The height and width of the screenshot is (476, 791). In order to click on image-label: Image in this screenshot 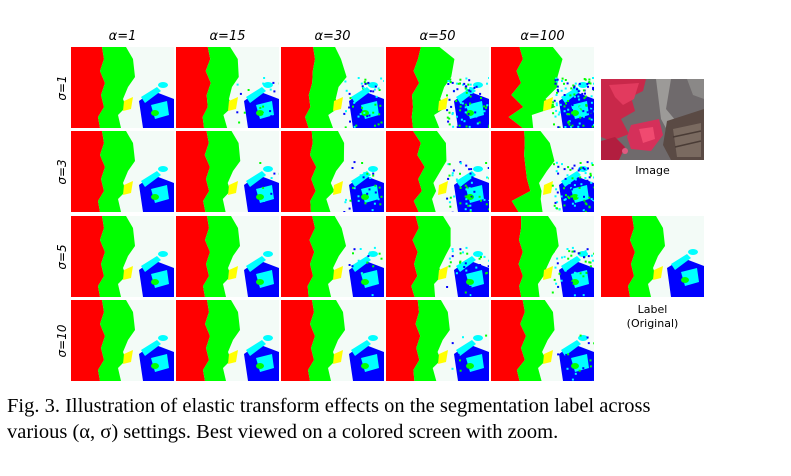, I will do `click(652, 170)`.